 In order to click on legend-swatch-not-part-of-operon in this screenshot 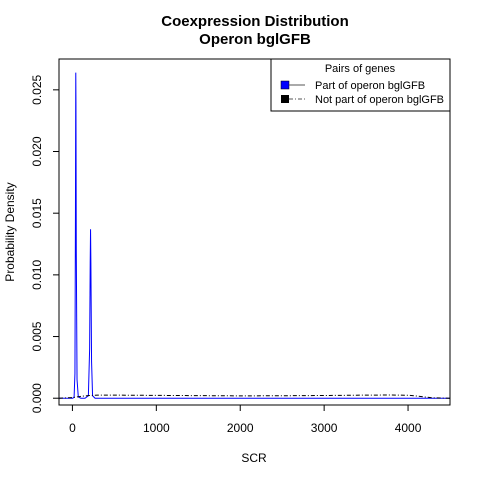, I will do `click(285, 99)`.